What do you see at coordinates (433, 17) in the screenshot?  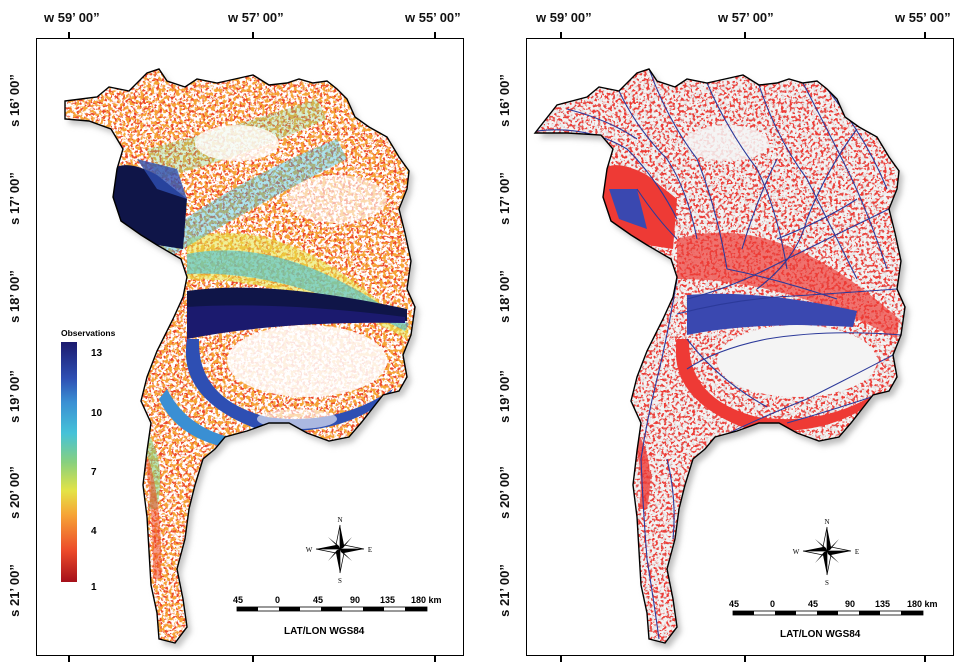 I see `lon-label-55w-left: w 55’ 00”` at bounding box center [433, 17].